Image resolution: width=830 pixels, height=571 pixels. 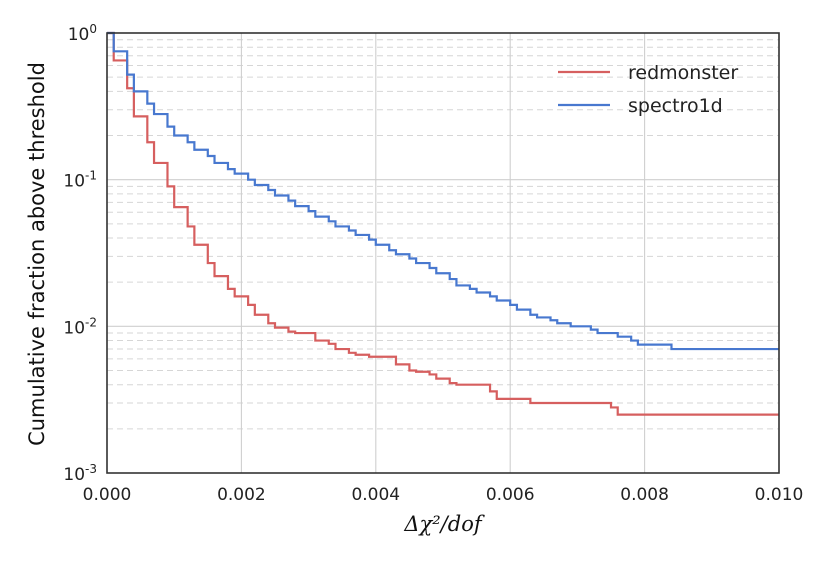 I want to click on y-tick-label: 10⁻³, so click(x=80, y=473).